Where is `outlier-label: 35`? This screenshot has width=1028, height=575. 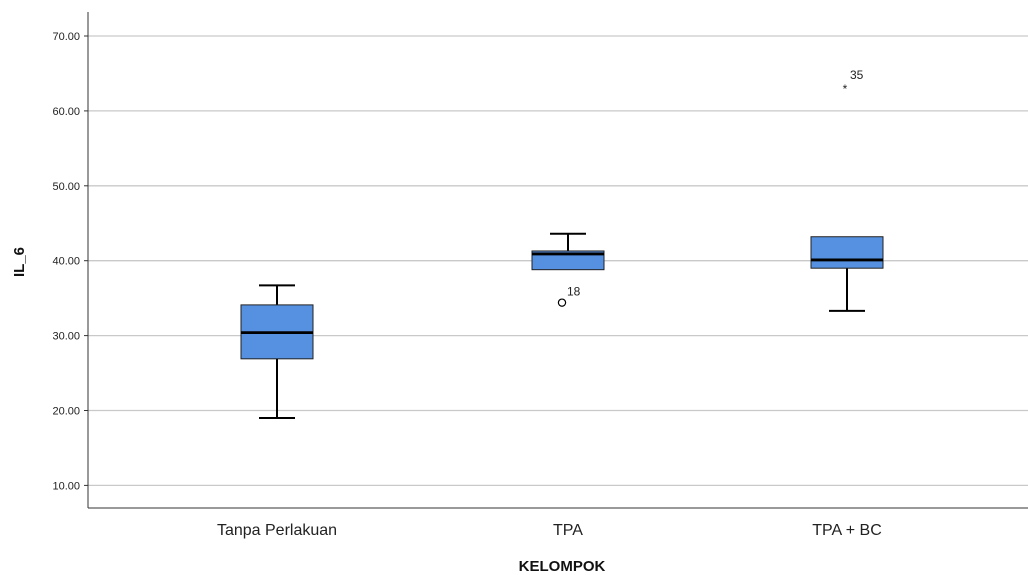 outlier-label: 35 is located at coordinates (857, 75).